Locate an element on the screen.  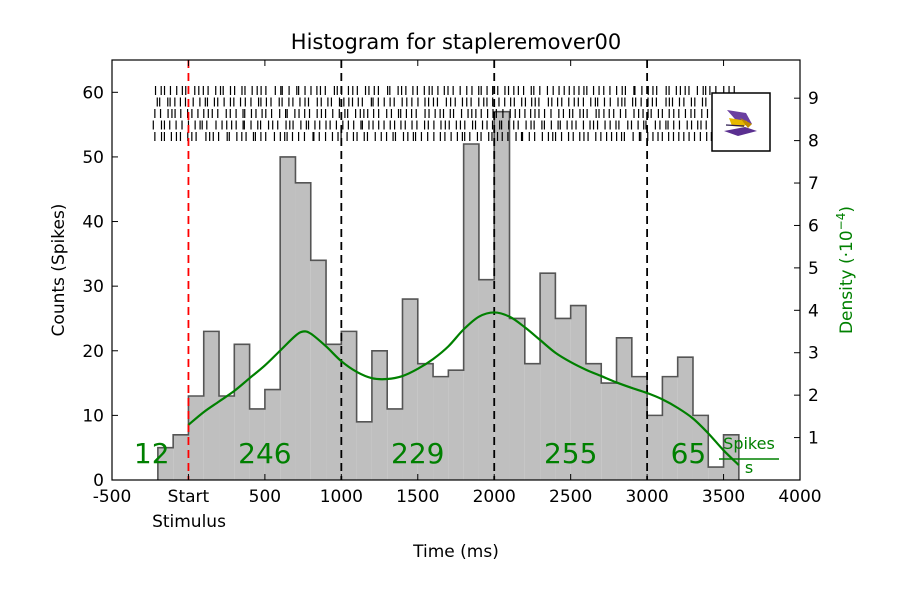
y2-label-close: ) is located at coordinates (847, 209).